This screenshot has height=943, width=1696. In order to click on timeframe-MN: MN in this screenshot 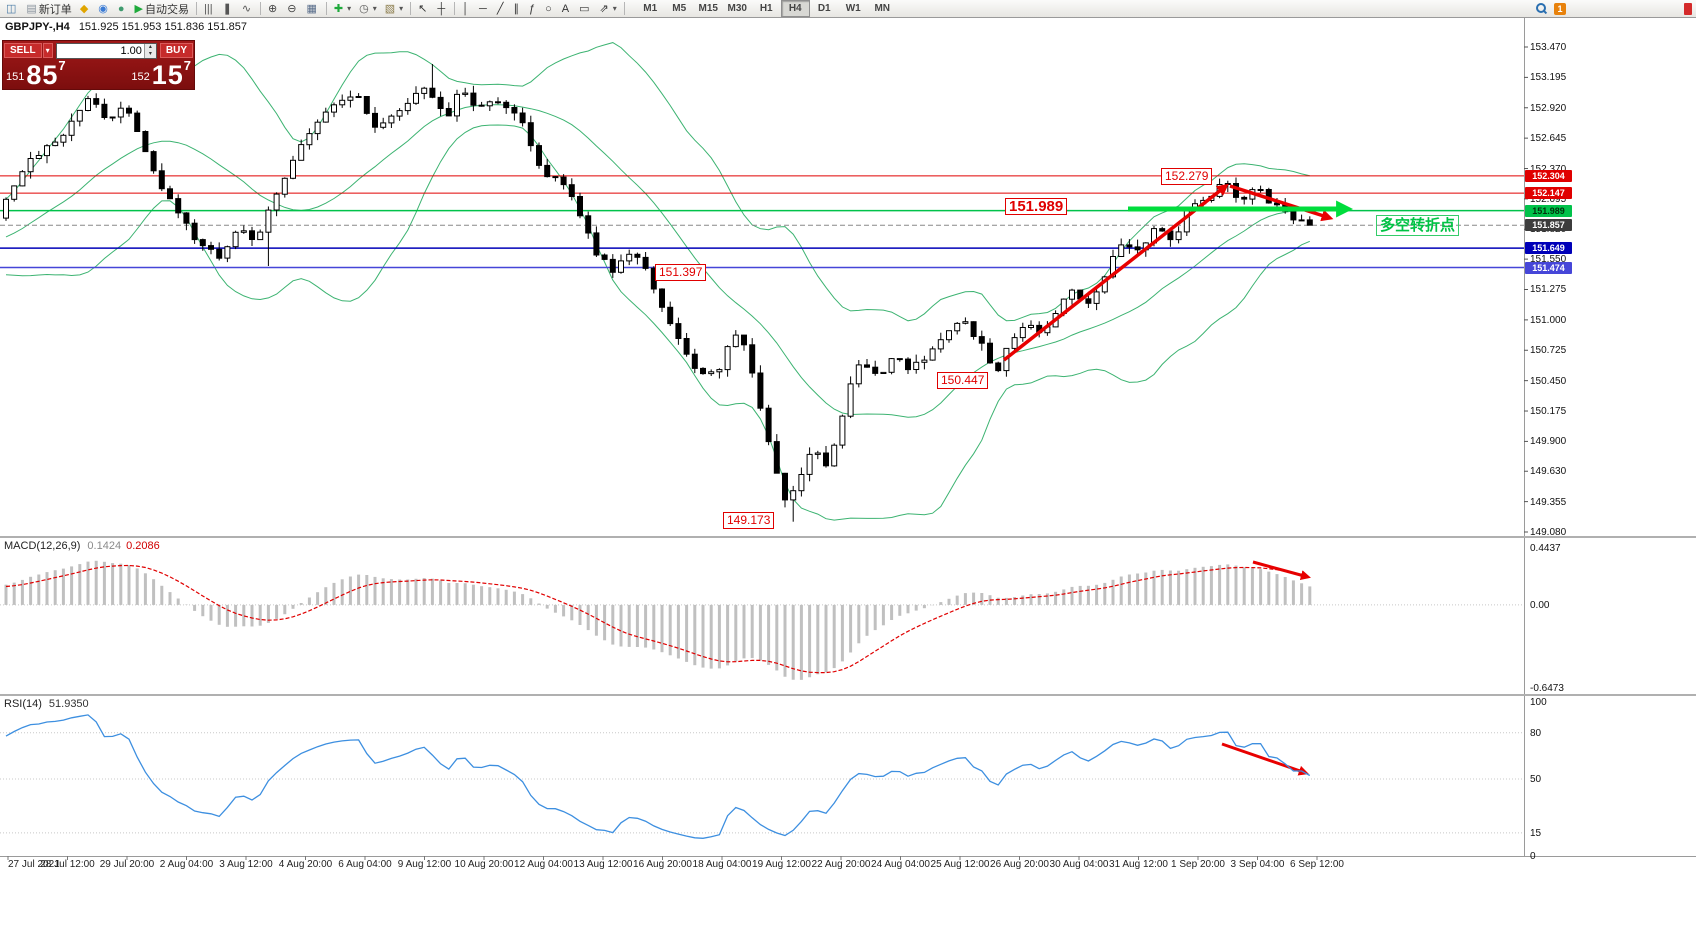, I will do `click(882, 8)`.